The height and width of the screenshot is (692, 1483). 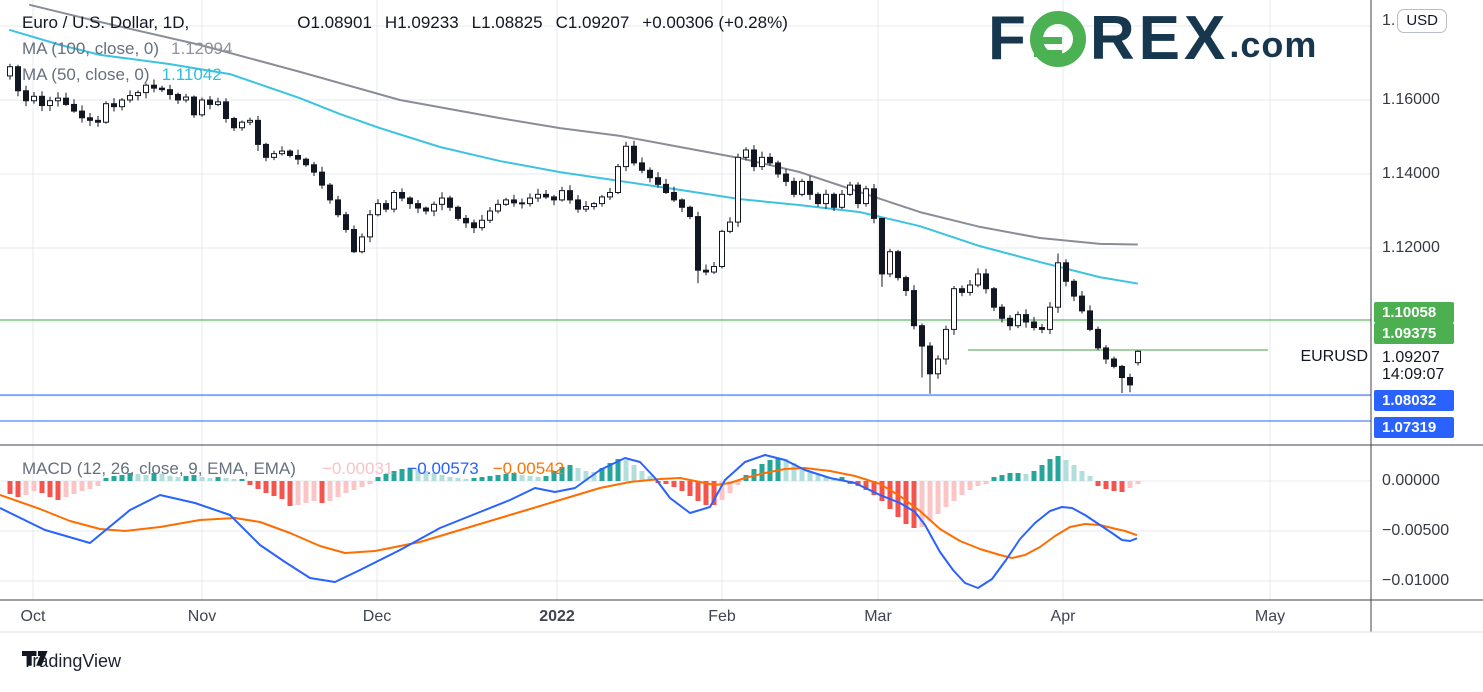 What do you see at coordinates (1063, 616) in the screenshot?
I see `time-axis-label: Apr` at bounding box center [1063, 616].